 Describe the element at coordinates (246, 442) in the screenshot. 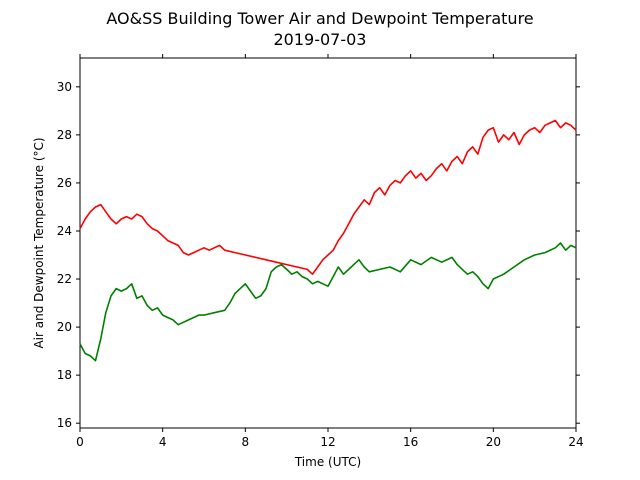

I see `x-tick-label: 8` at that location.